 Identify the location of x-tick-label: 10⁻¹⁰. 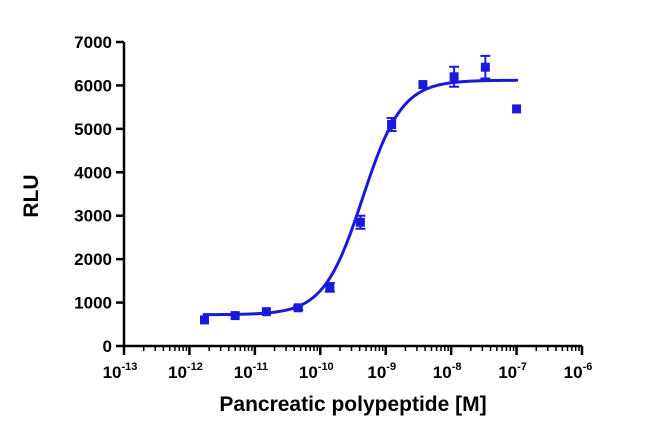
(316, 371).